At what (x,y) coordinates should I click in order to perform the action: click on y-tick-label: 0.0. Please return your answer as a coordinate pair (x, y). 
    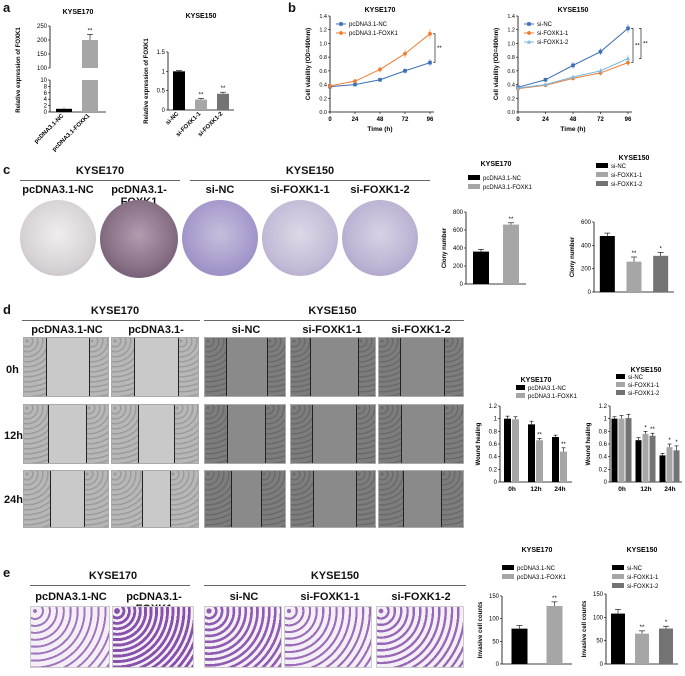
    Looking at the image, I should click on (323, 113).